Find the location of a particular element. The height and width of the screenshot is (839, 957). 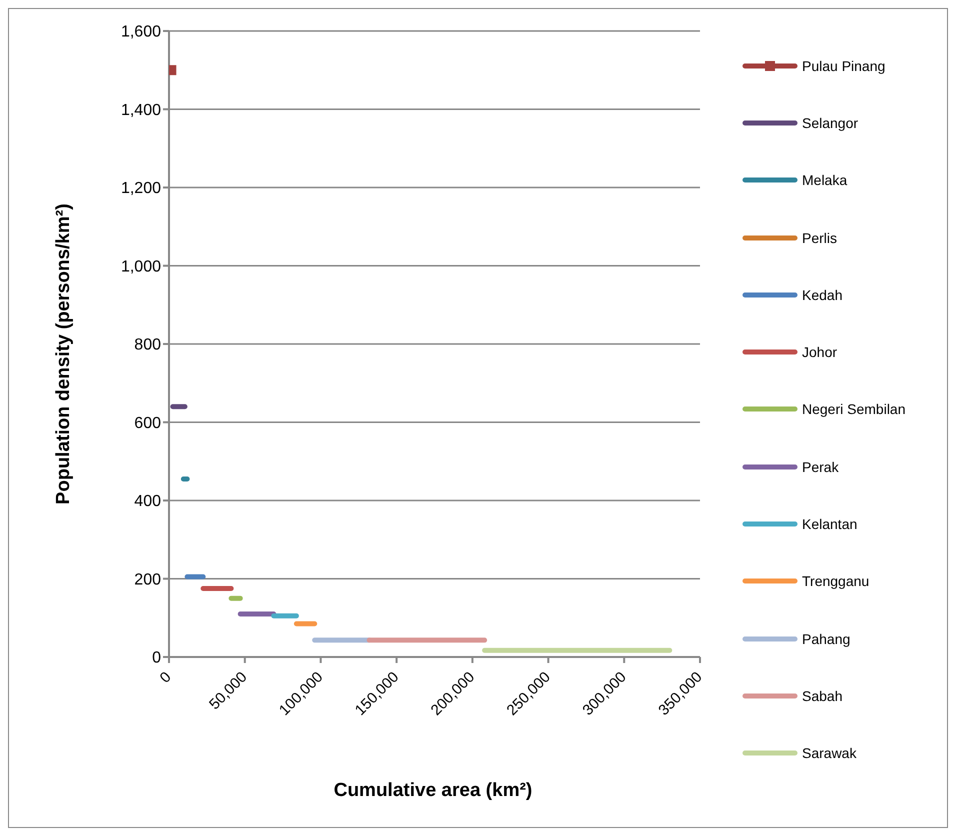

x-axis-title: Cumulative area (km²) is located at coordinates (433, 790).